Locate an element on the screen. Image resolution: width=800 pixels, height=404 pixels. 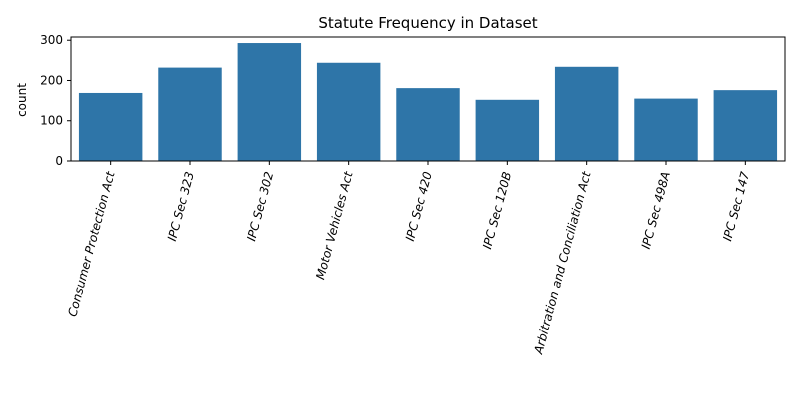
x-tick-label: IPC Sec 323 is located at coordinates (181, 206).